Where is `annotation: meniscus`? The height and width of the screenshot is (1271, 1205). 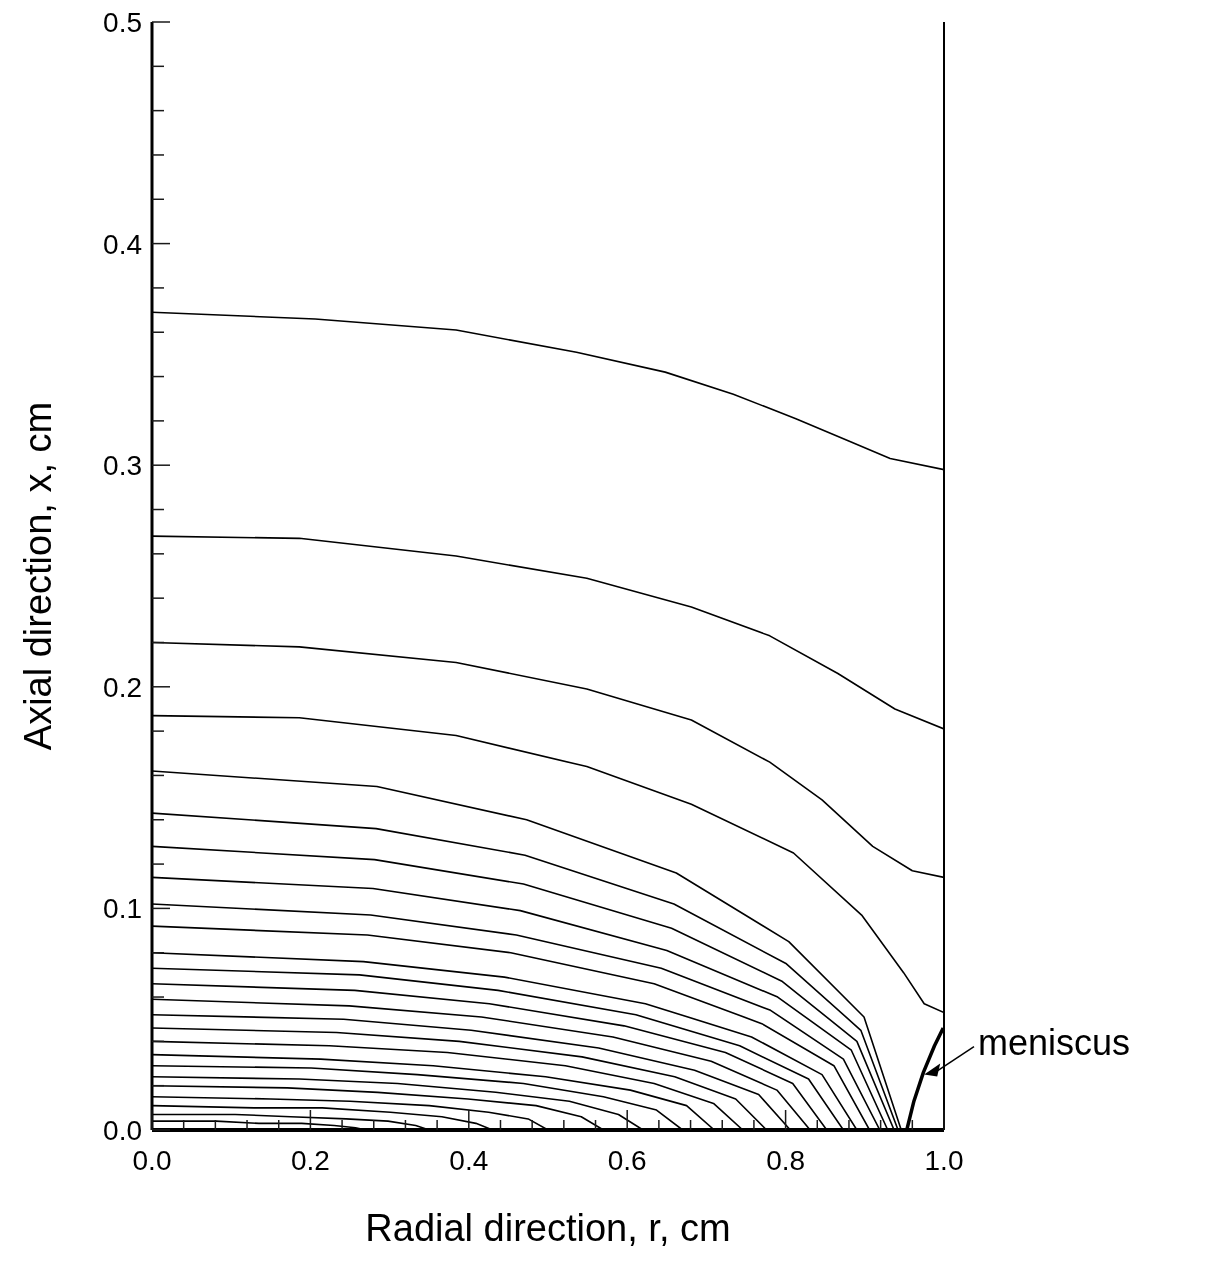 annotation: meniscus is located at coordinates (1054, 1042).